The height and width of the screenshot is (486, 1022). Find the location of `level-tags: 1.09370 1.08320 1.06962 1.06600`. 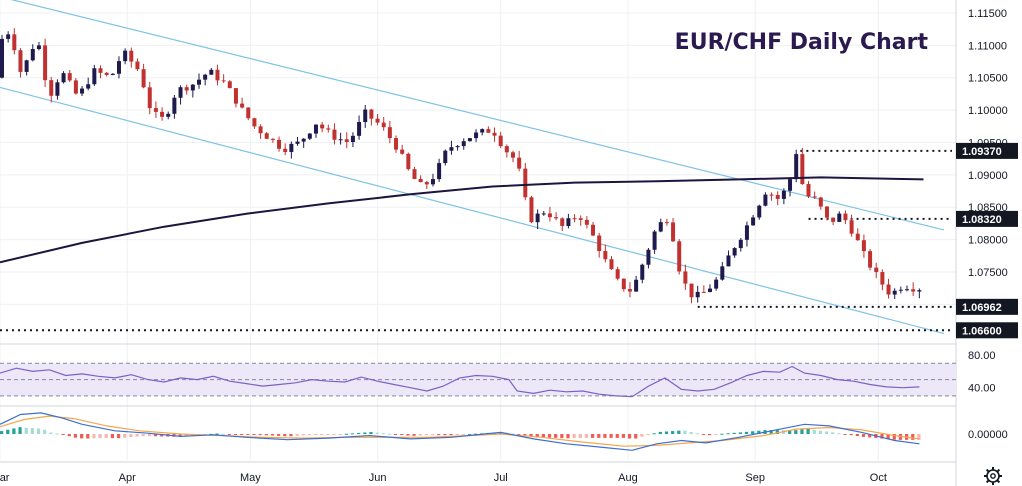

level-tags: 1.09370 1.08320 1.06962 1.06600 is located at coordinates (987, 240).